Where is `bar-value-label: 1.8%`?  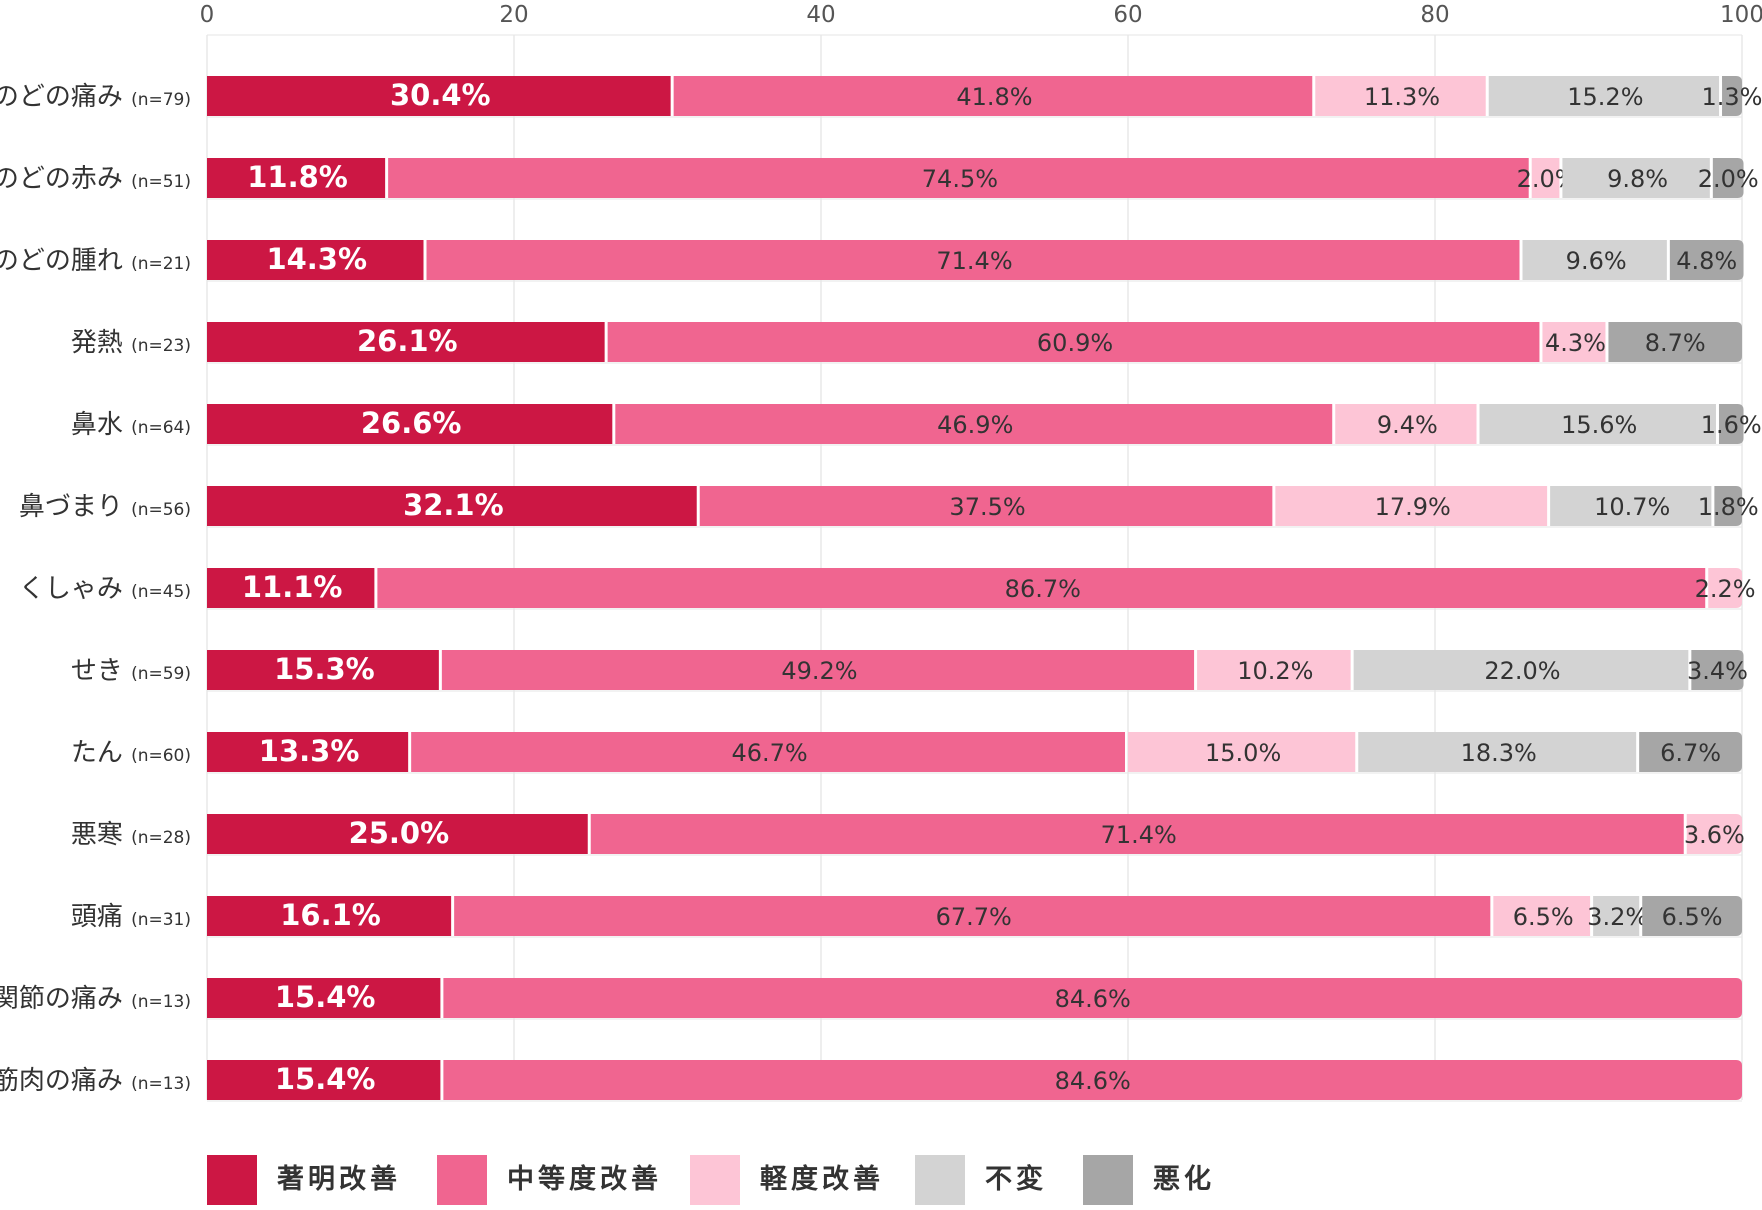
bar-value-label: 1.8% is located at coordinates (1728, 507).